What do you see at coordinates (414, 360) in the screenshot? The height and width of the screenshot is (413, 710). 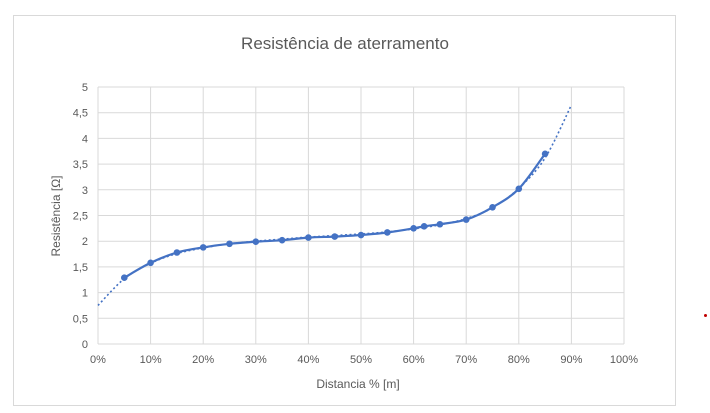 I see `x-tick-label: 60%` at bounding box center [414, 360].